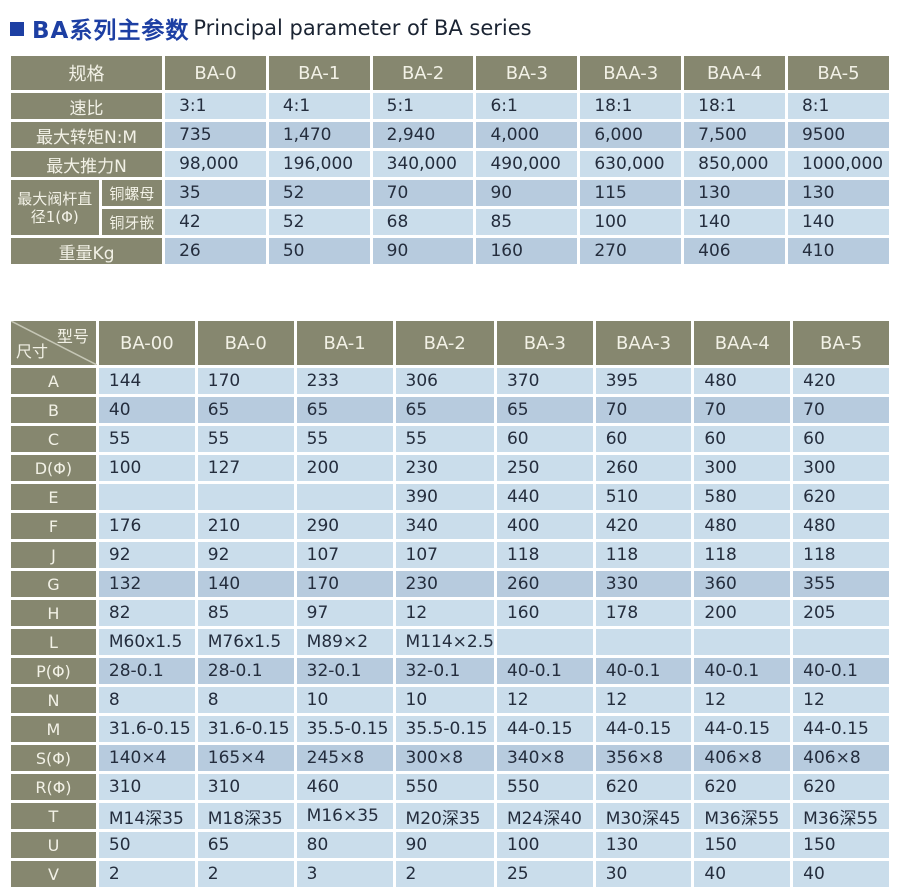  I want to click on col-header-cell: BA-2, so click(444, 343).